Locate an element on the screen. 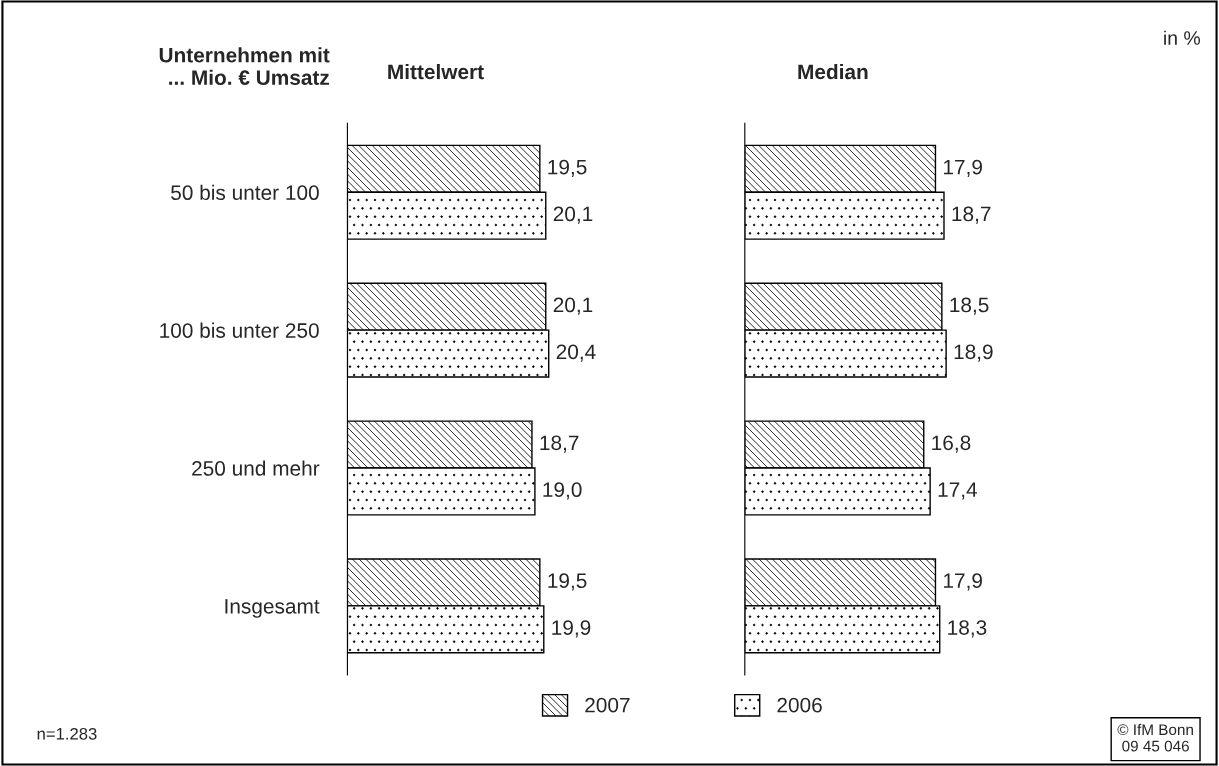 This screenshot has height=766, width=1219. y-tick-label: 50 bis unter 100 is located at coordinates (245, 192).